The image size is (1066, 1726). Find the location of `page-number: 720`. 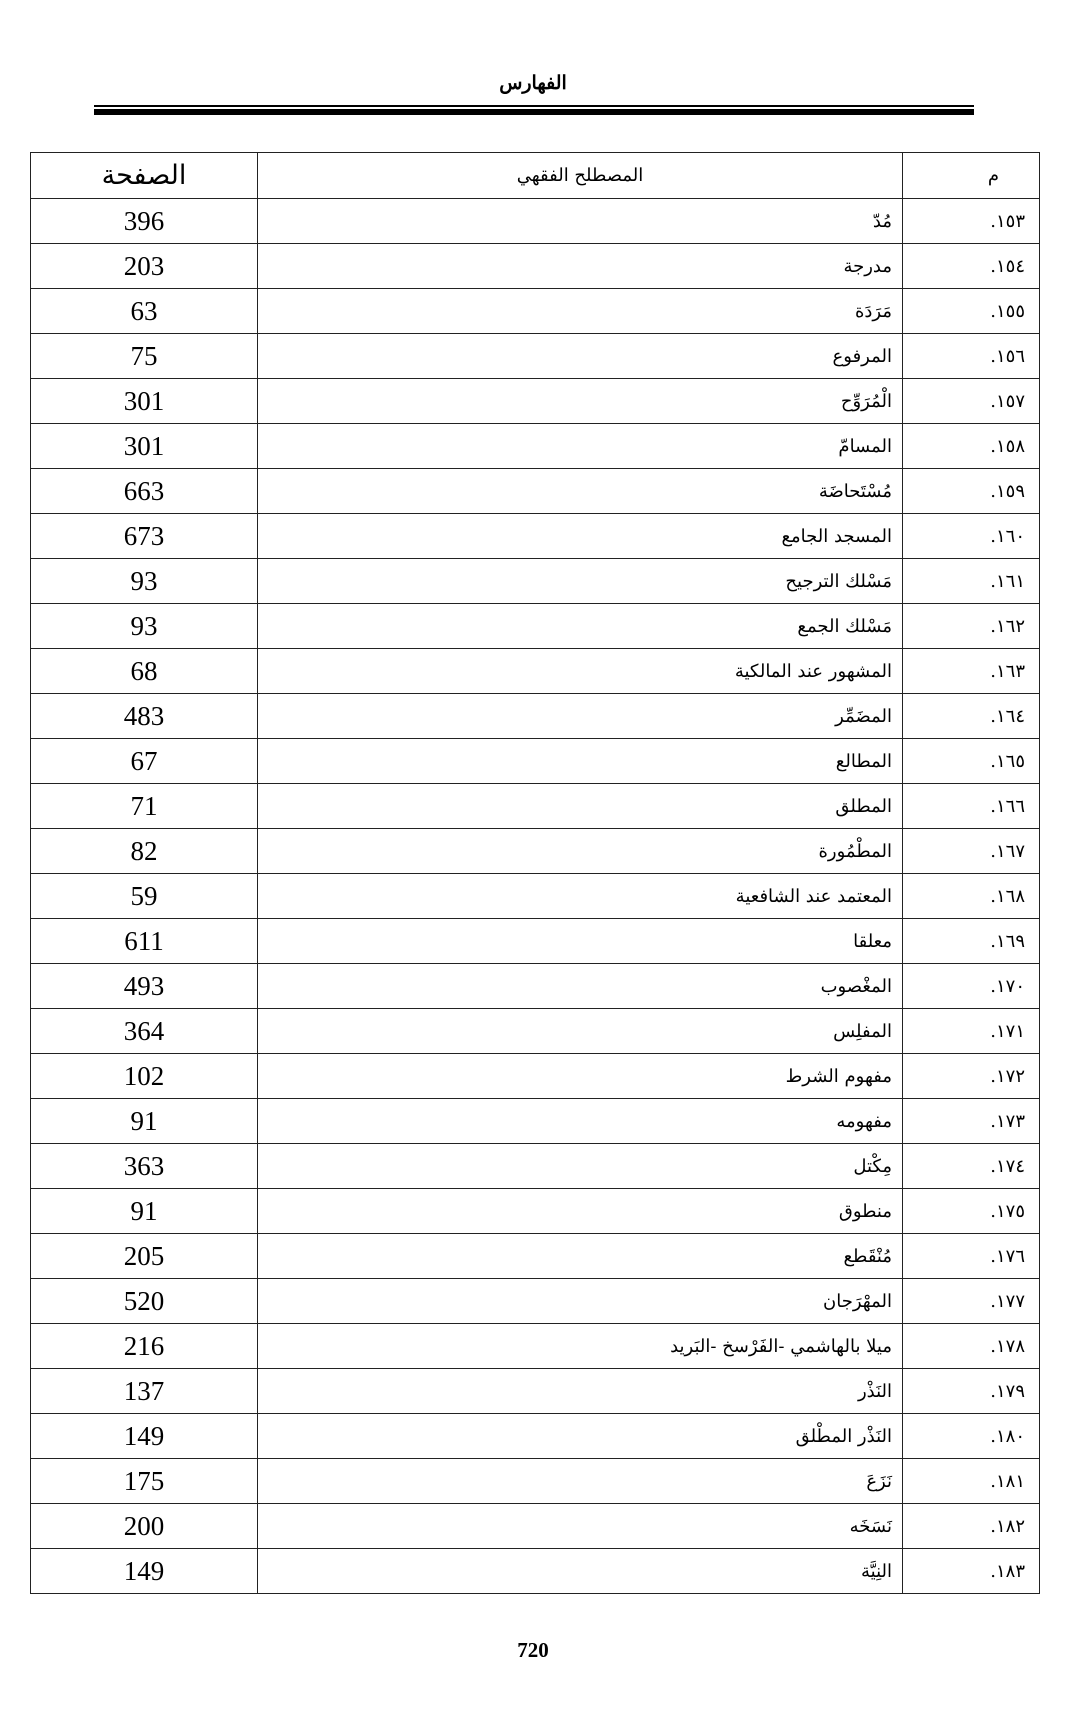

page-number: 720 is located at coordinates (533, 1650).